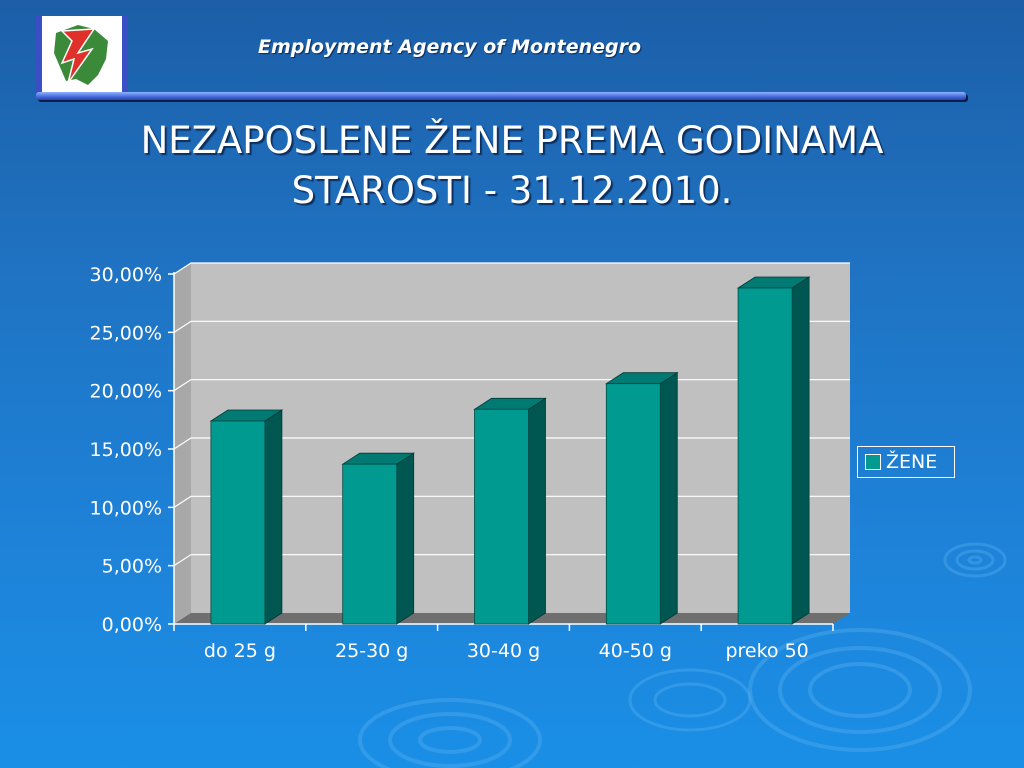  I want to click on legend-label: ŽENE, so click(912, 462).